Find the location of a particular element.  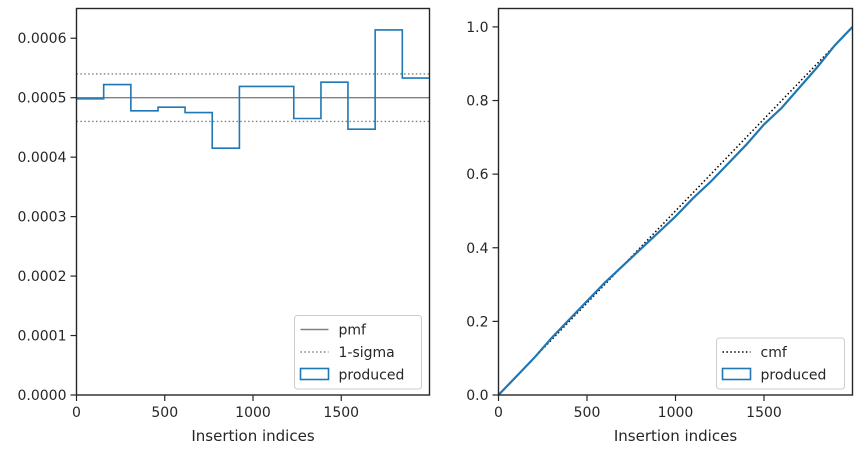

y-tick-label: 0.0004 is located at coordinates (42, 158).